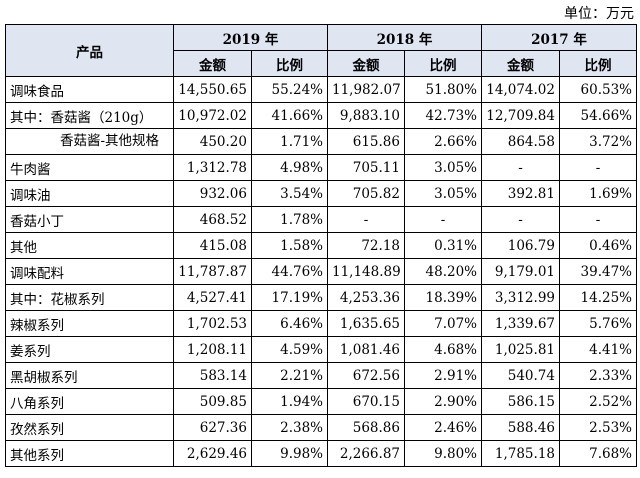 The height and width of the screenshot is (478, 640). I want to click on row-product-name: 调味配料, so click(89, 271).